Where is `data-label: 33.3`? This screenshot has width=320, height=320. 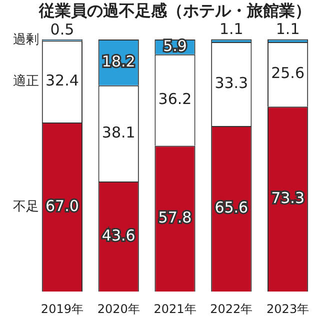 data-label: 33.3 is located at coordinates (231, 83).